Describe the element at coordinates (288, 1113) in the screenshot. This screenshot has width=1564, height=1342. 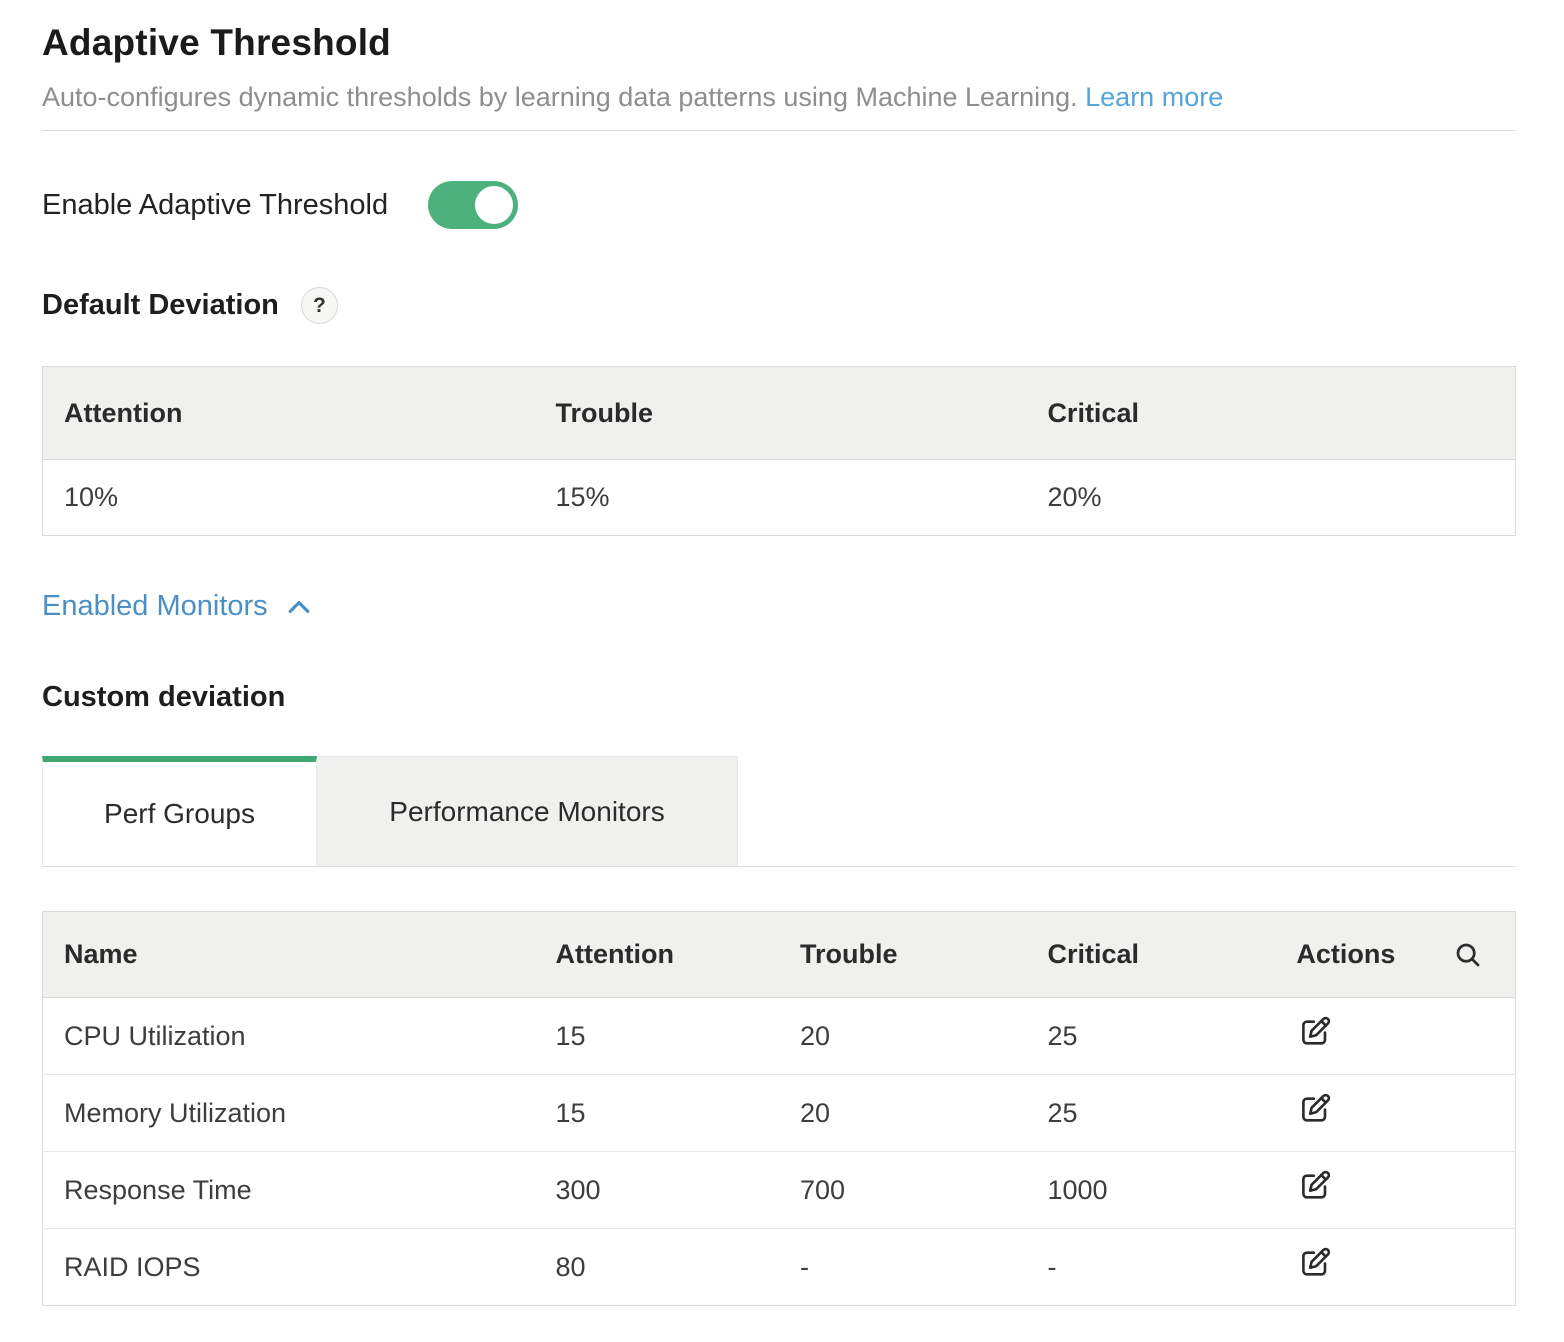
I see `cell-name: Memory Utilization` at that location.